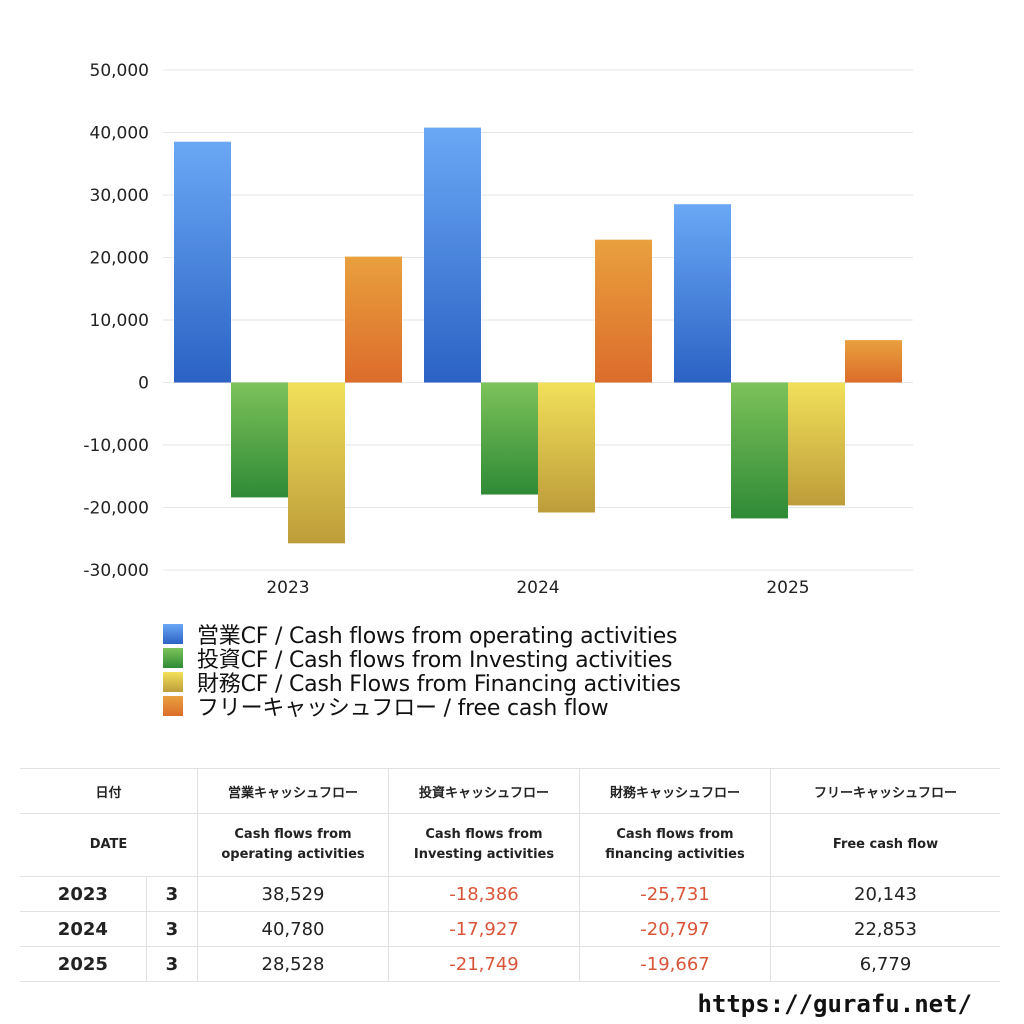  Describe the element at coordinates (484, 834) in the screenshot. I see `header-investing-en-line1: Cash flows from` at that location.